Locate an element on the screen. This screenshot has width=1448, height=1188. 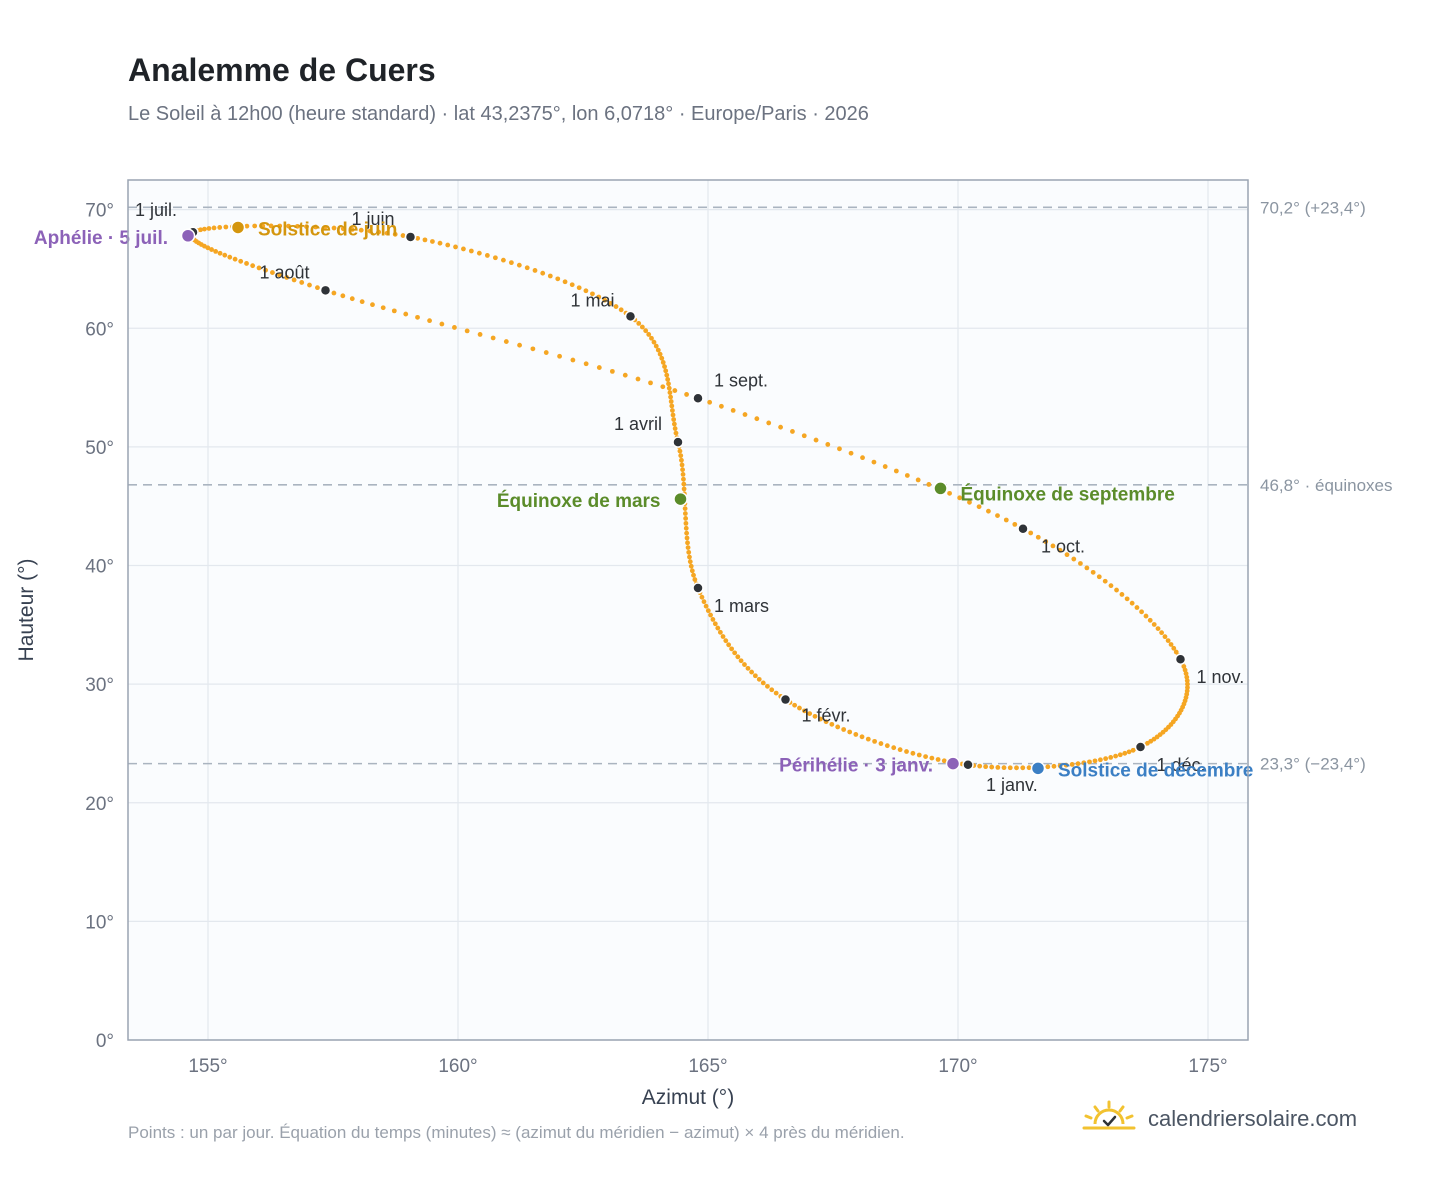
x-tick-label: 155° is located at coordinates (207, 1066).